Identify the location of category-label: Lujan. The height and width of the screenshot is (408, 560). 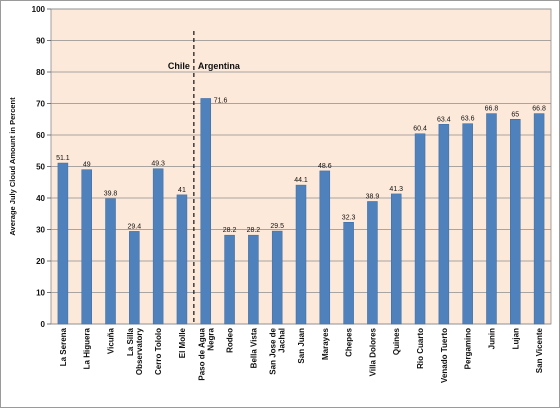
(515, 338).